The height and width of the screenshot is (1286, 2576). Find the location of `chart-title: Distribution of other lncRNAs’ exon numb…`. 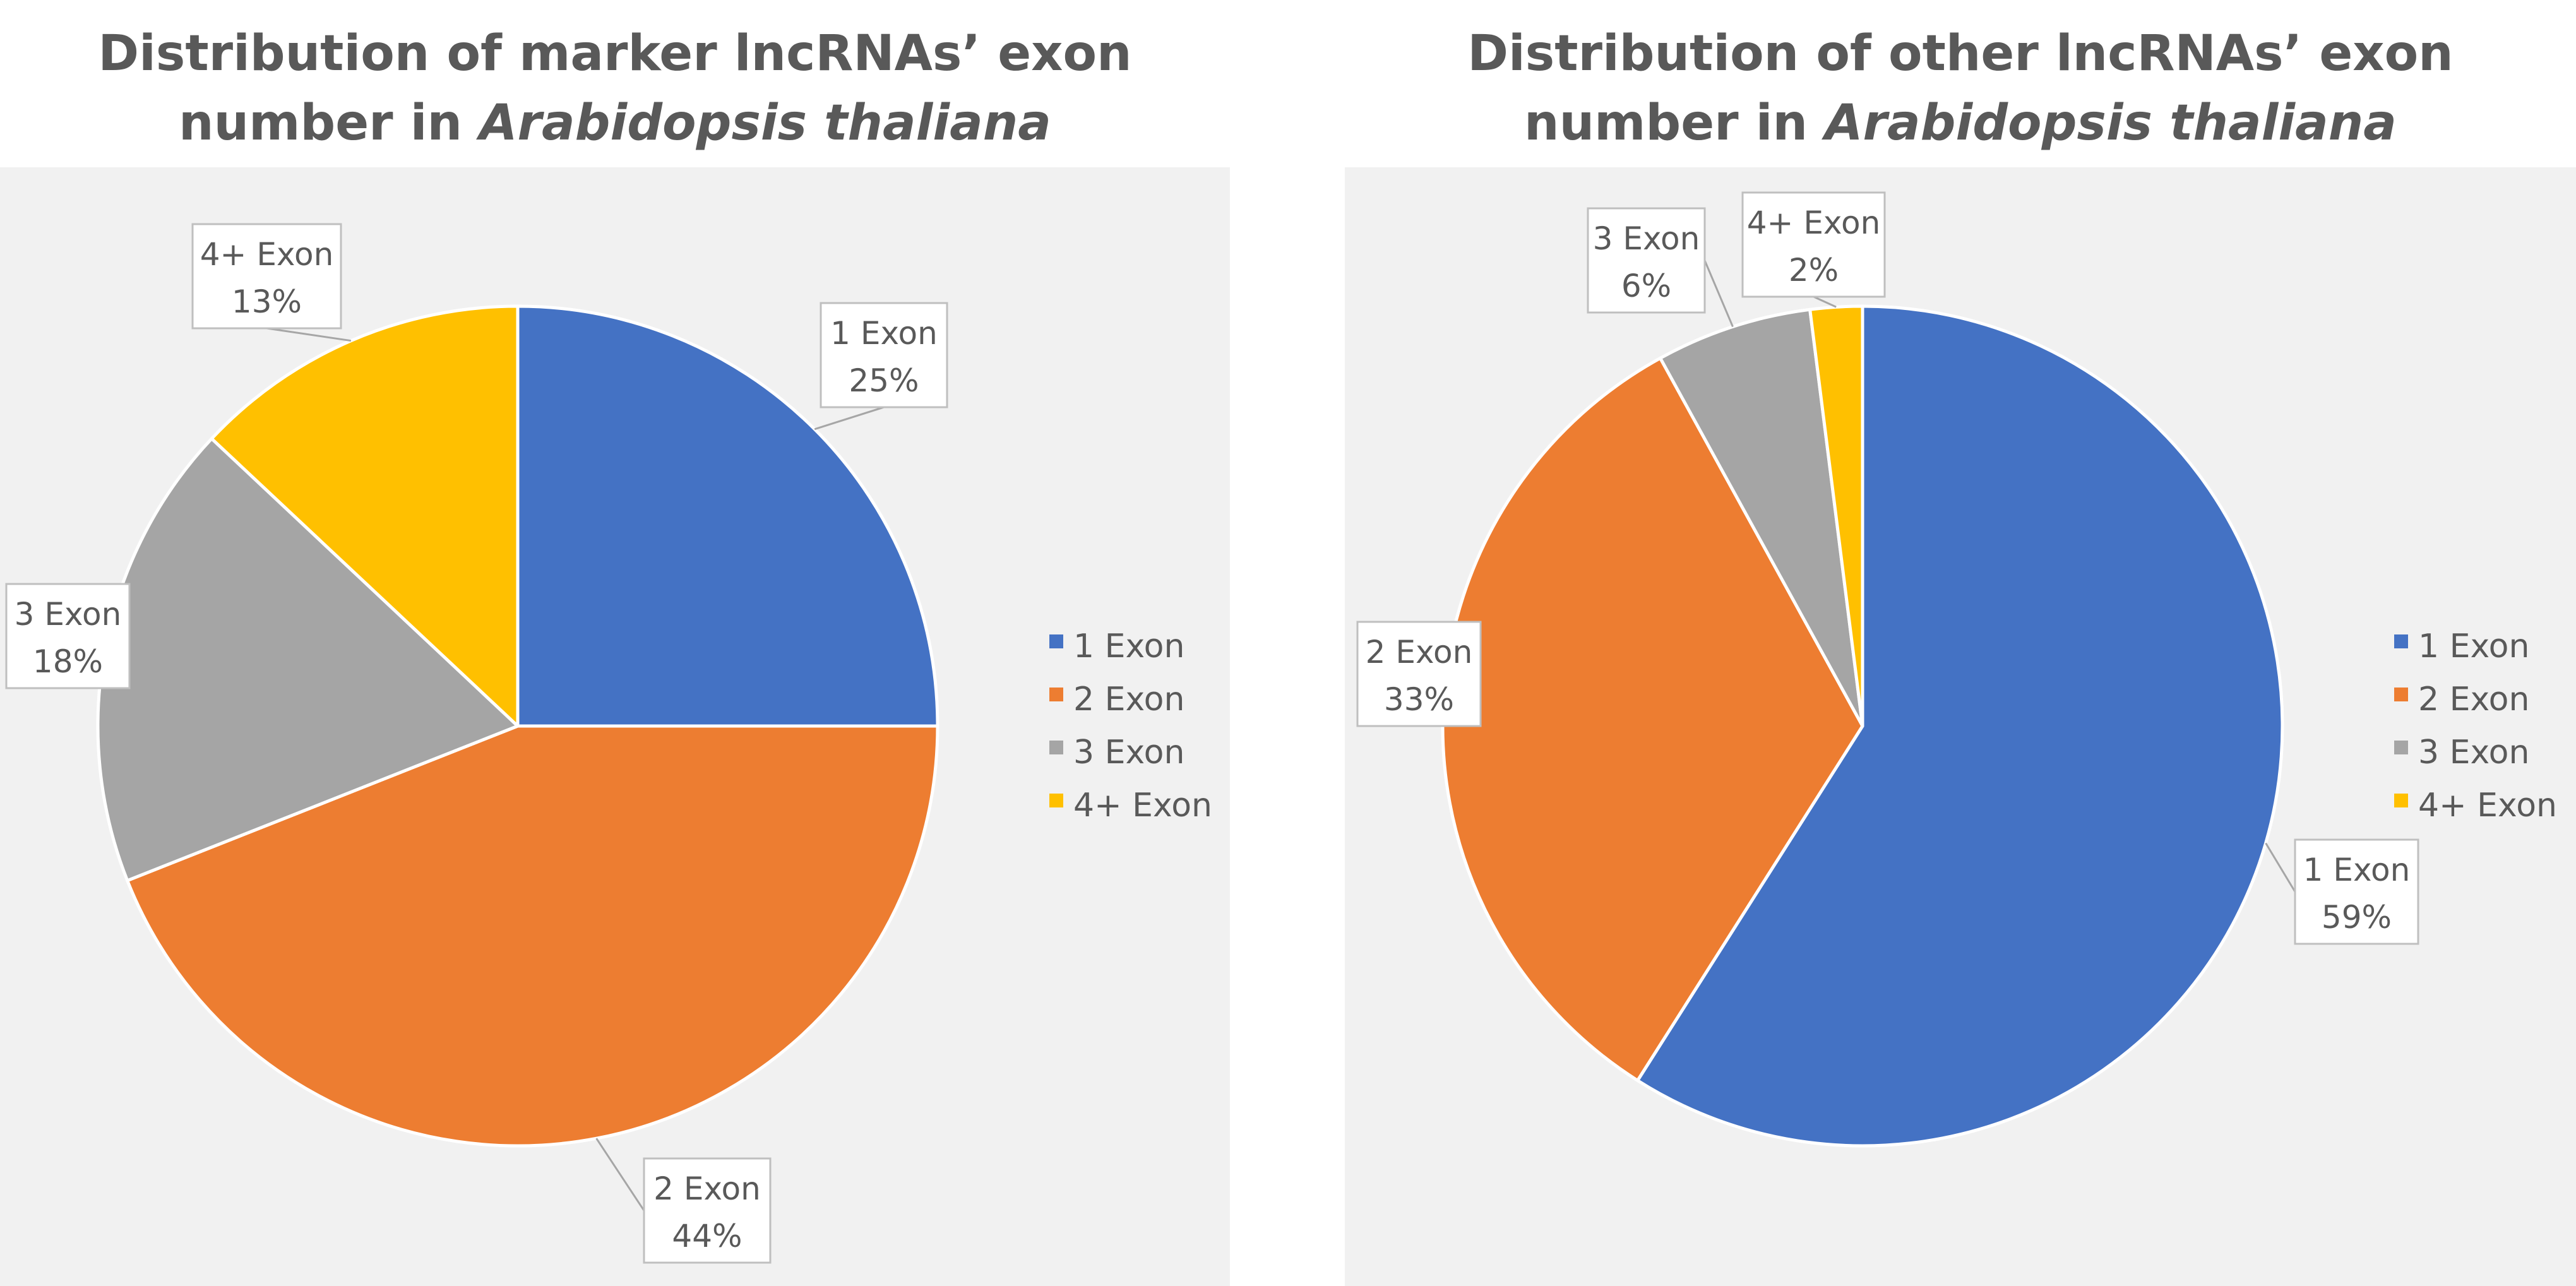

chart-title: Distribution of other lncRNAs’ exon numb… is located at coordinates (1960, 91).